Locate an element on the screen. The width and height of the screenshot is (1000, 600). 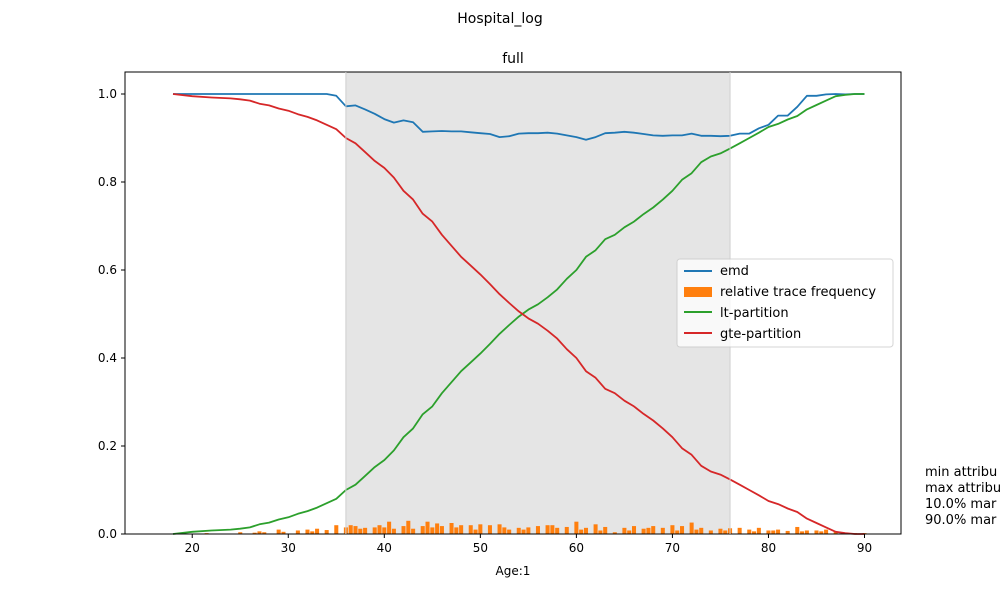
x-tick-label: 80 is located at coordinates (768, 548).